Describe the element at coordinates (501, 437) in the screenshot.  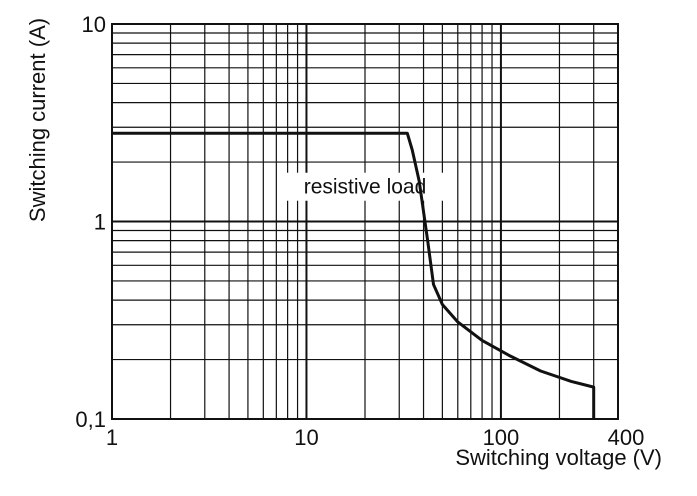
I see `x-tick-label: 100` at that location.